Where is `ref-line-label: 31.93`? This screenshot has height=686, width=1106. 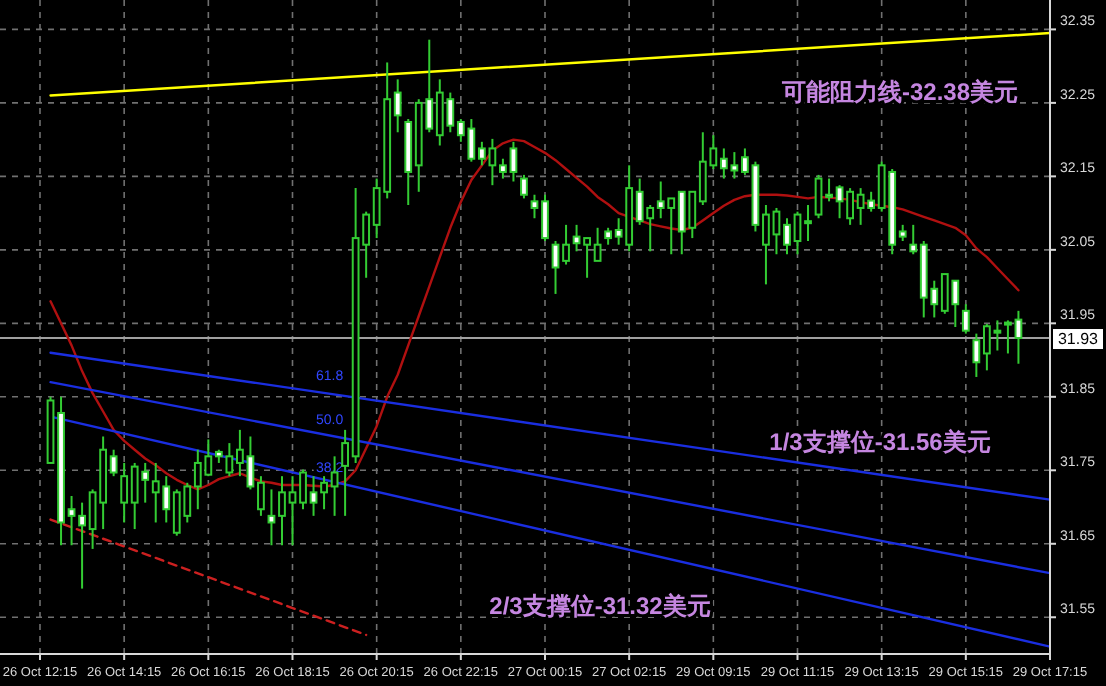
ref-line-label: 31.93 is located at coordinates (1078, 339).